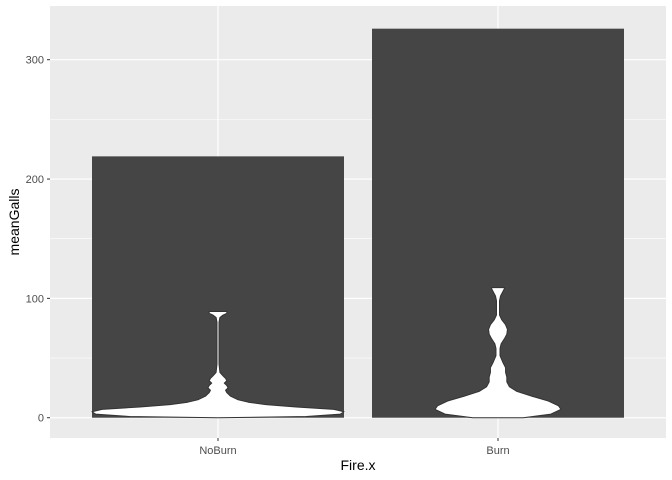  What do you see at coordinates (358, 465) in the screenshot?
I see `x-axis-title: Fire.x` at bounding box center [358, 465].